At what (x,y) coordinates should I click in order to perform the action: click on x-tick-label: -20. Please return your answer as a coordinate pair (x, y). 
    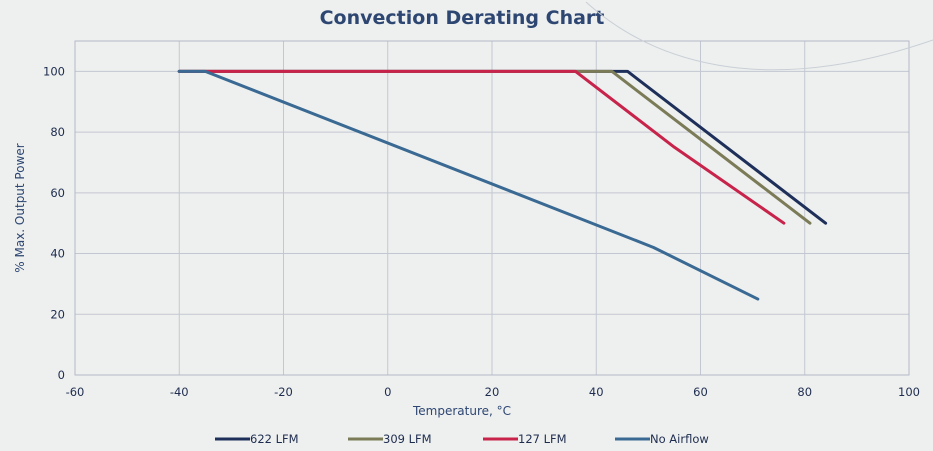
    Looking at the image, I should click on (283, 392).